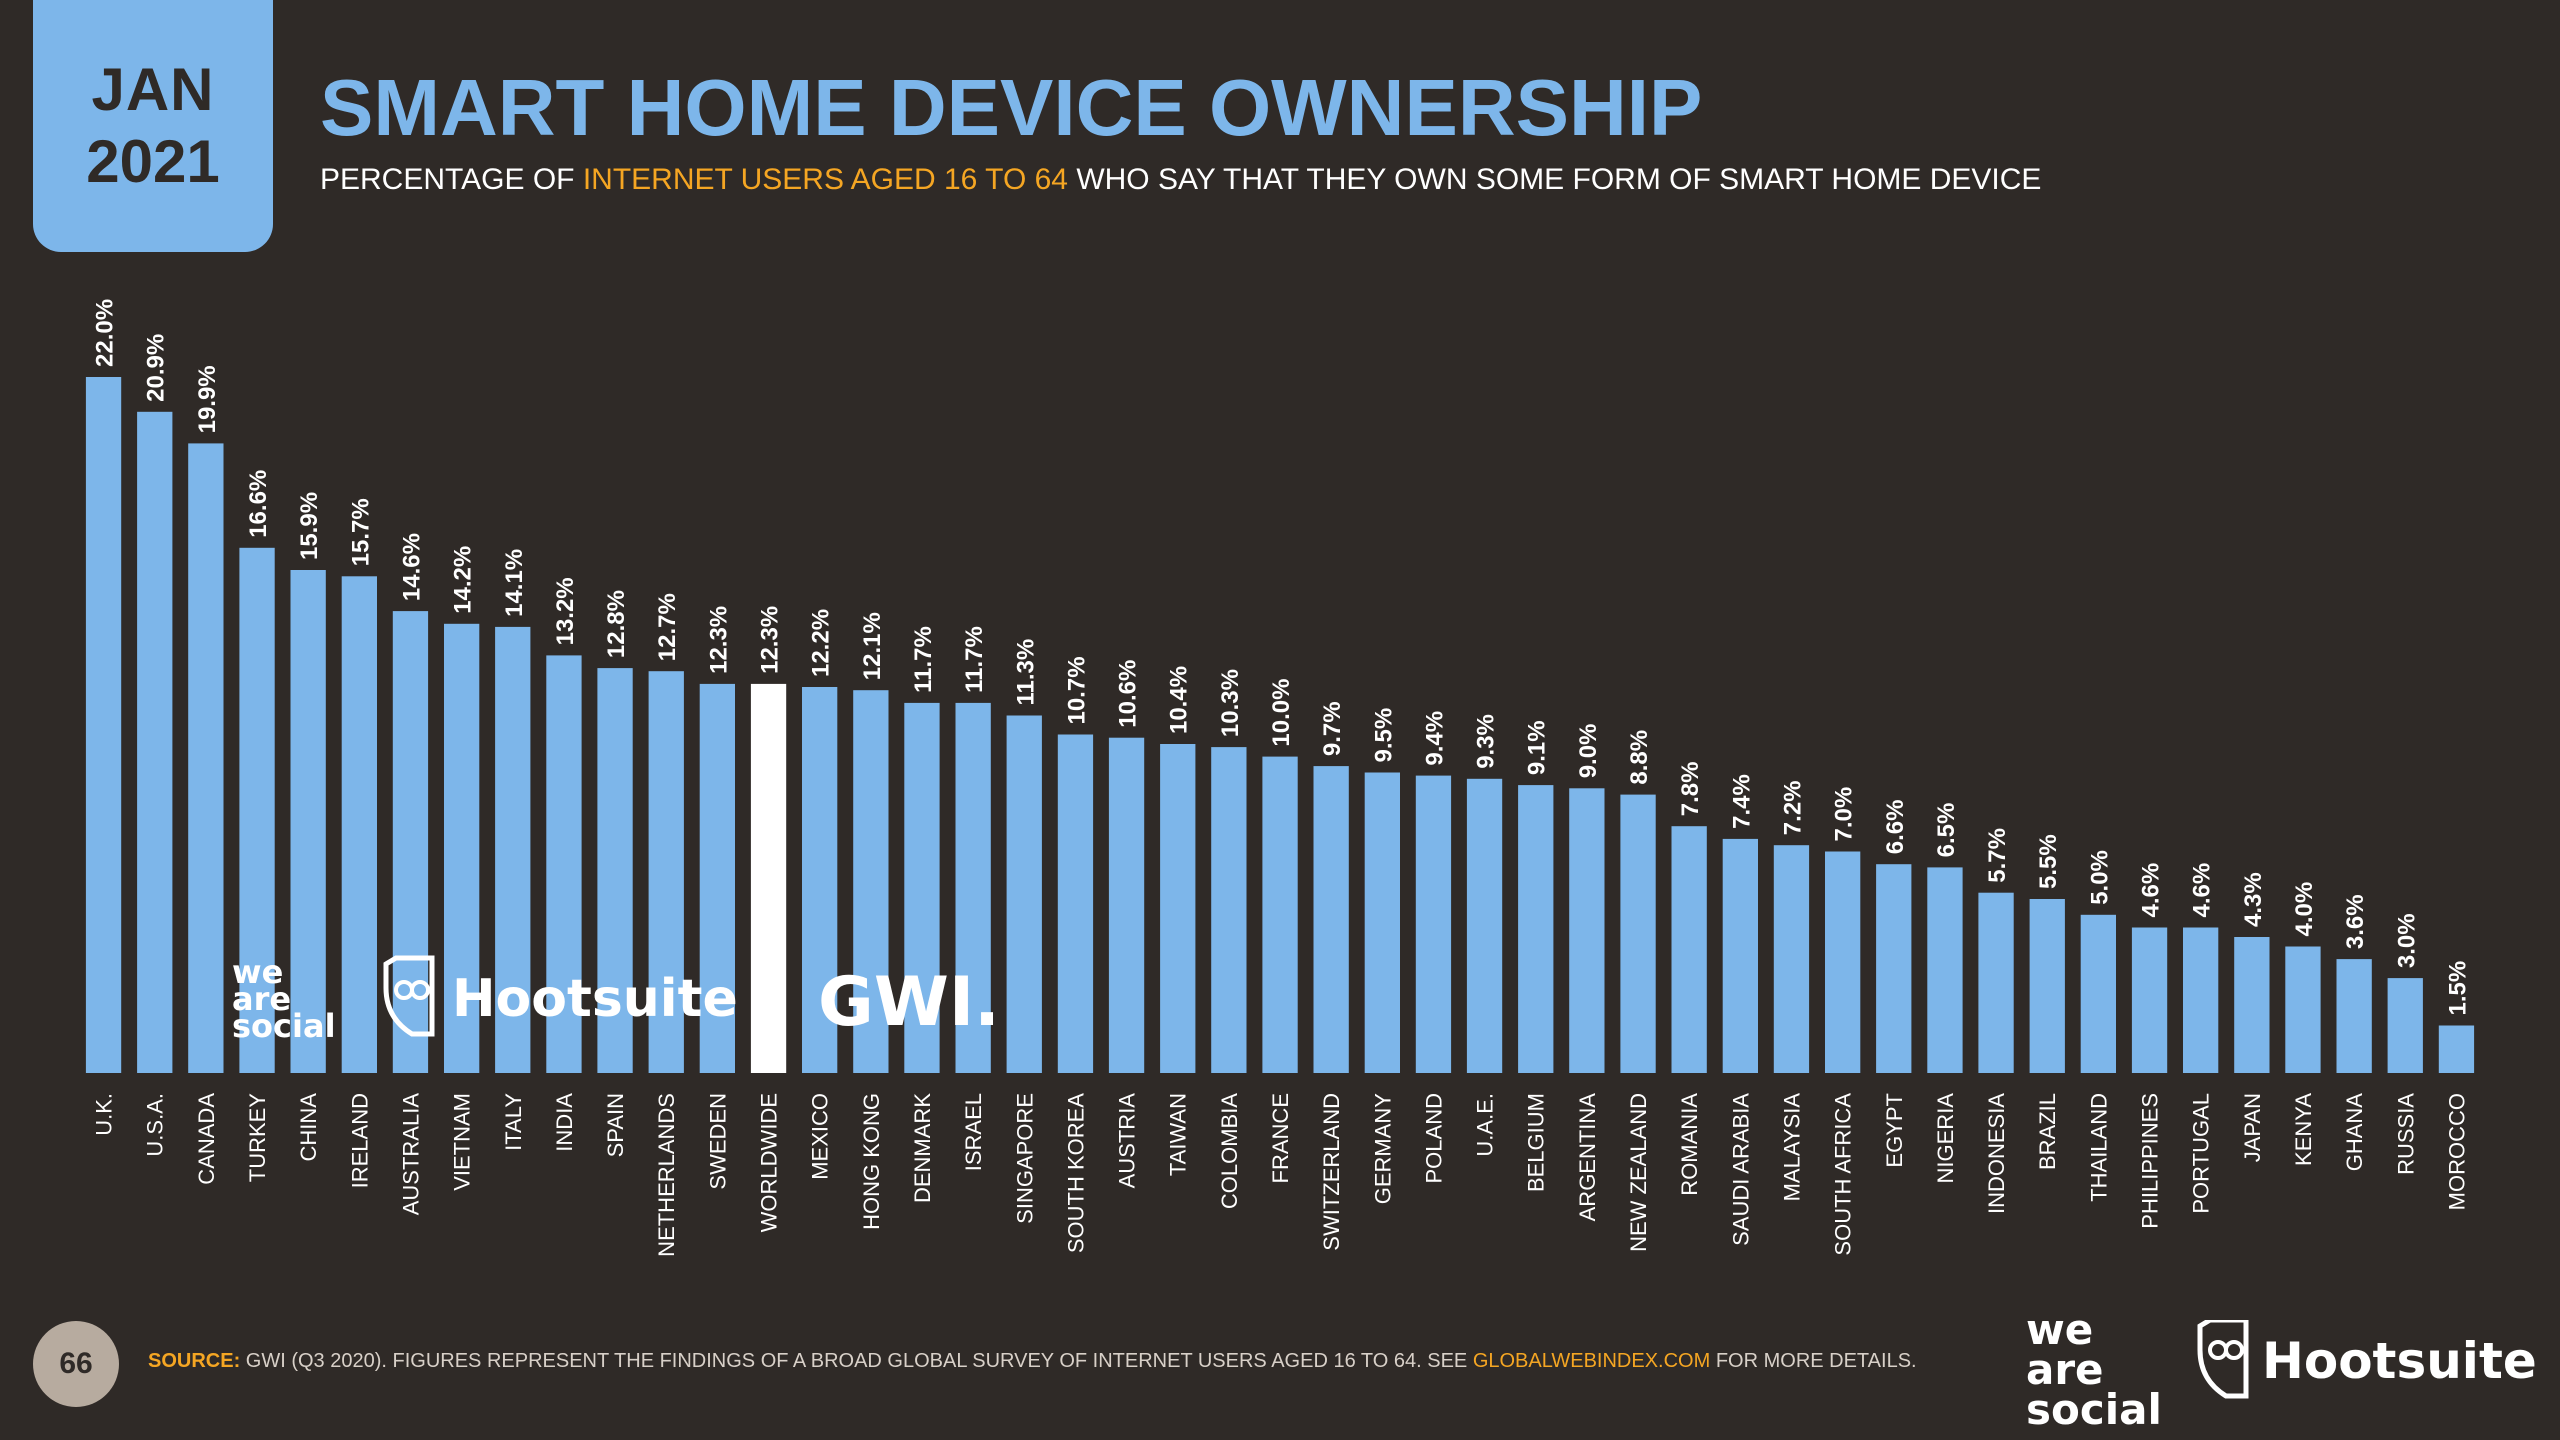 The image size is (2560, 1440). What do you see at coordinates (1791, 959) in the screenshot?
I see `bar-malaysia` at bounding box center [1791, 959].